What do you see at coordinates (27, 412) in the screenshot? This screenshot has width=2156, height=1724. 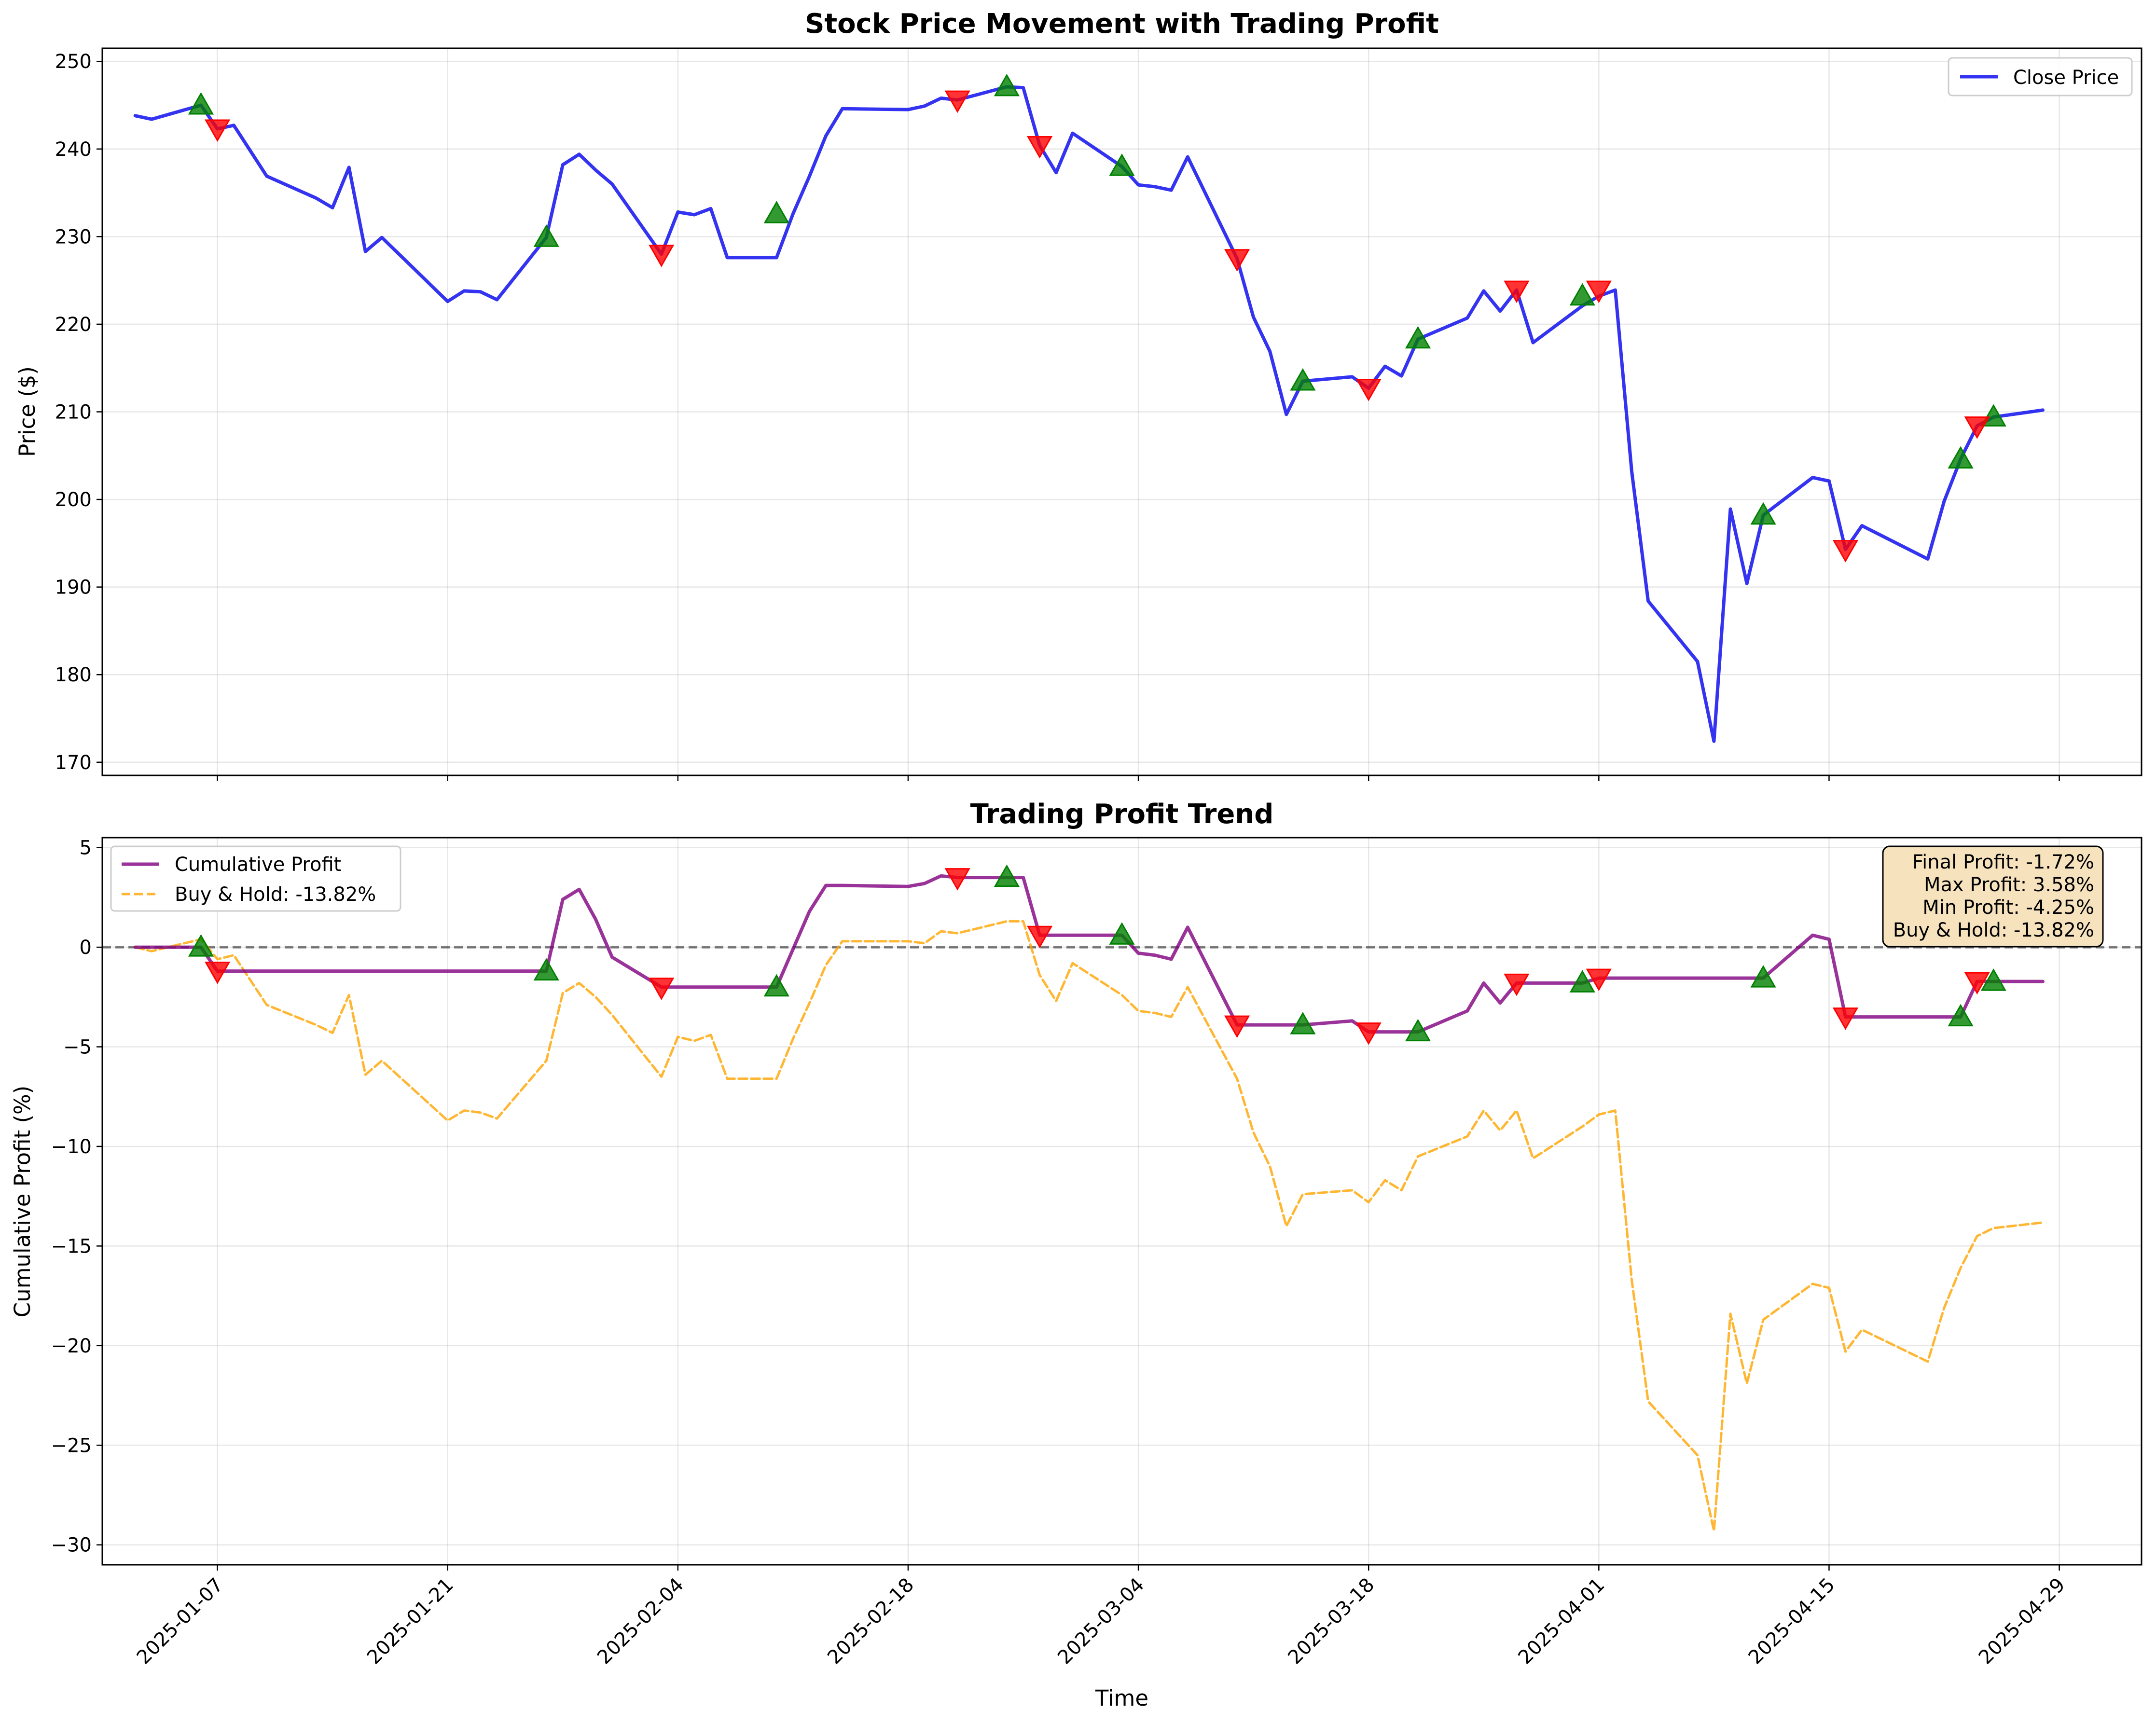 I see `price-y-axis-label: Price ($)` at bounding box center [27, 412].